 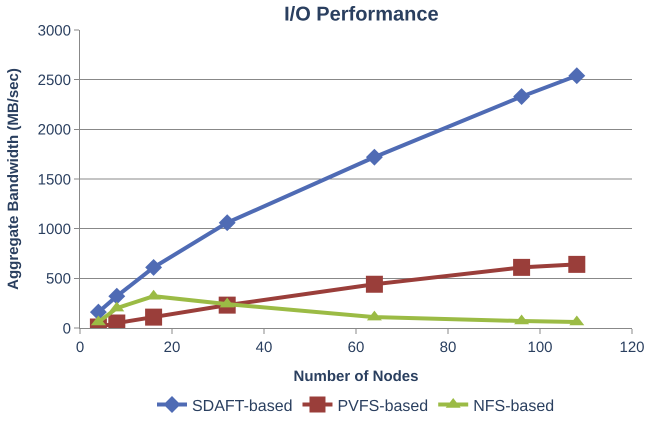 What do you see at coordinates (264, 347) in the screenshot?
I see `x-tick-label: 40` at bounding box center [264, 347].